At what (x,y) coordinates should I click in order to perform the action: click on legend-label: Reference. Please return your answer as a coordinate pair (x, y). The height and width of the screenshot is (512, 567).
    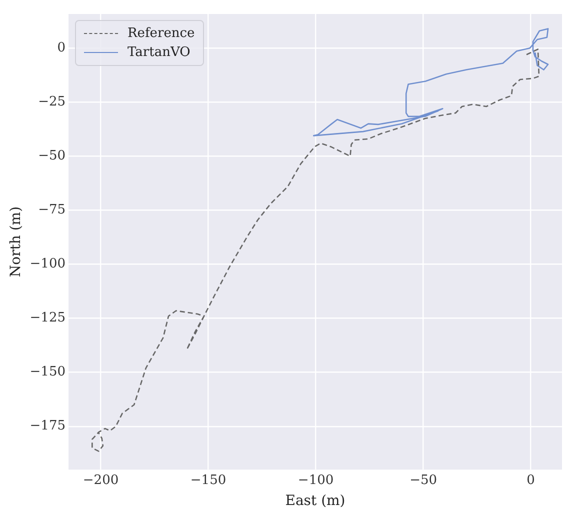
    Looking at the image, I should click on (161, 33).